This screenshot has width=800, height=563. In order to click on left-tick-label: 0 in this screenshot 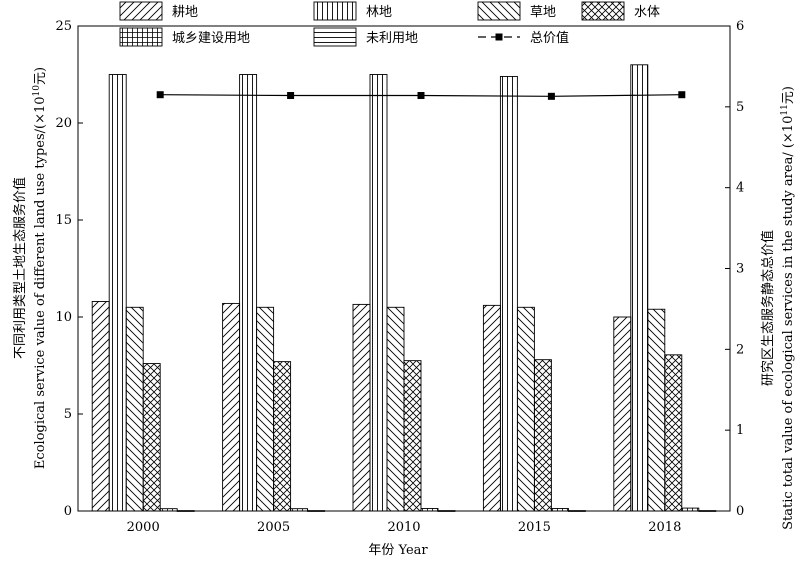, I will do `click(68, 511)`.